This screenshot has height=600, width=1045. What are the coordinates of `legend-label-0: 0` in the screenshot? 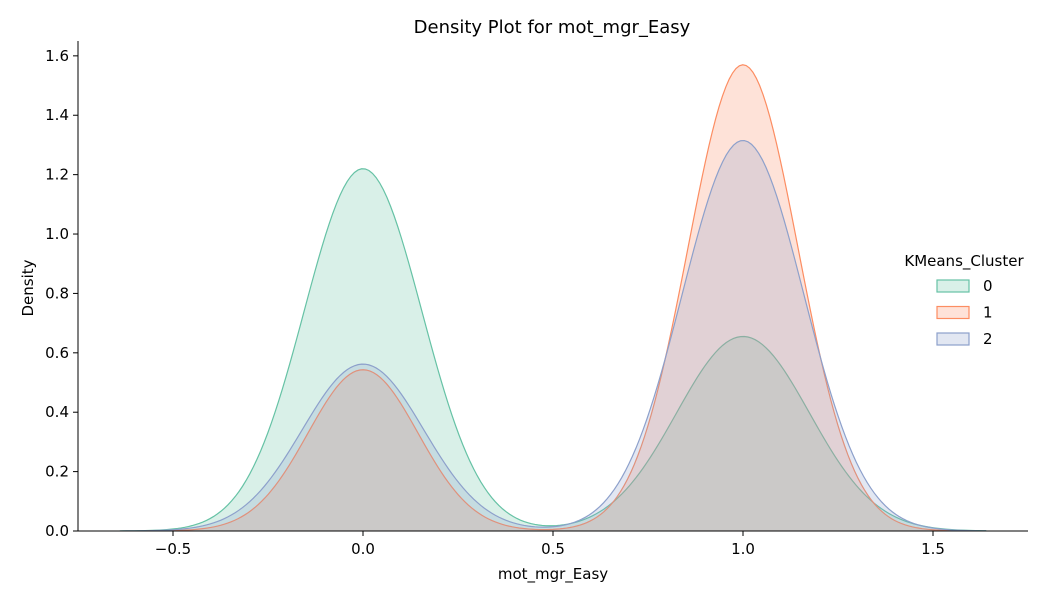 It's located at (988, 286).